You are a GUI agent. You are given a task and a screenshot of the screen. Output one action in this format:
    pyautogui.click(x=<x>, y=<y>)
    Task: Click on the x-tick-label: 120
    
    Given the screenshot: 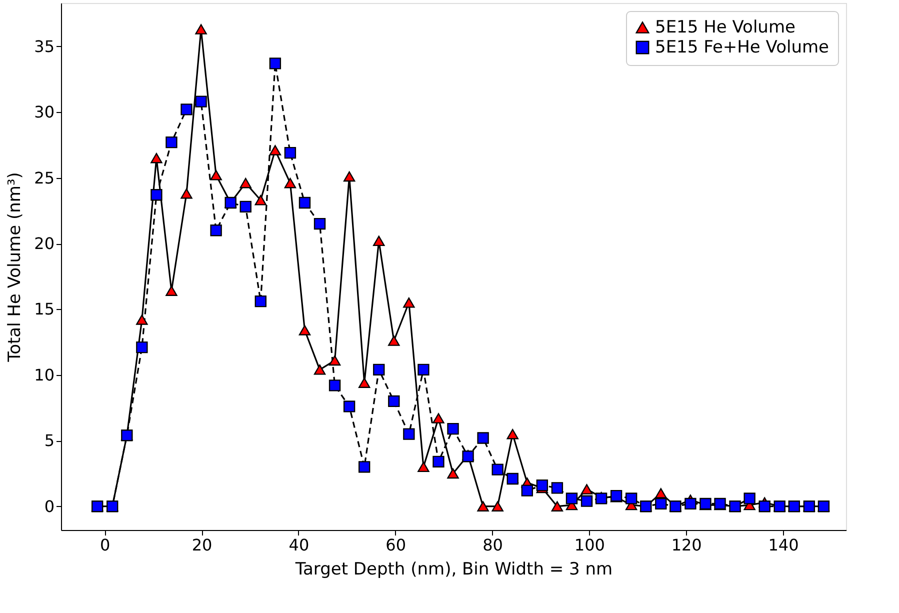 What is the action you would take?
    pyautogui.click(x=686, y=545)
    